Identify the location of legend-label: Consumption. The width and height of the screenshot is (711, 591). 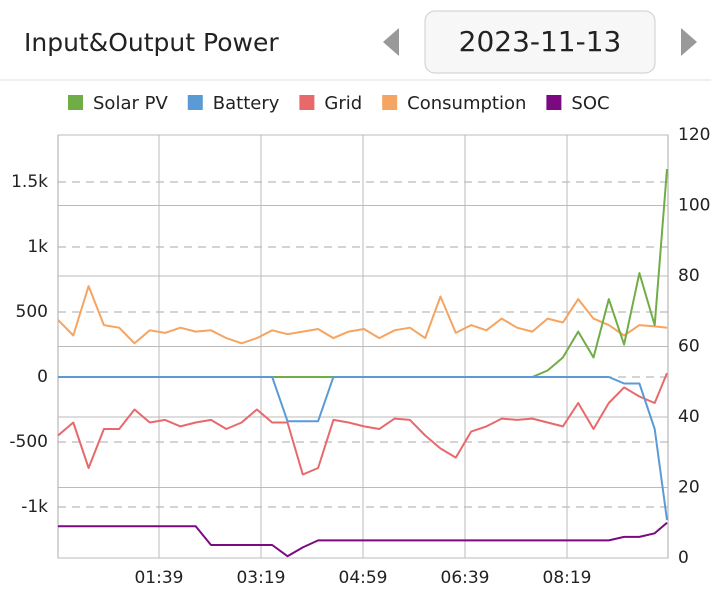
(466, 103).